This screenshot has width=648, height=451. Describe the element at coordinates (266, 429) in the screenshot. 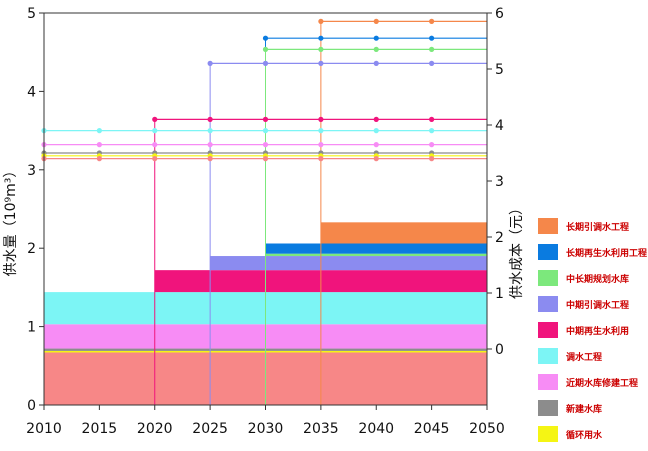

I see `x-tick-label-4: 2030` at that location.